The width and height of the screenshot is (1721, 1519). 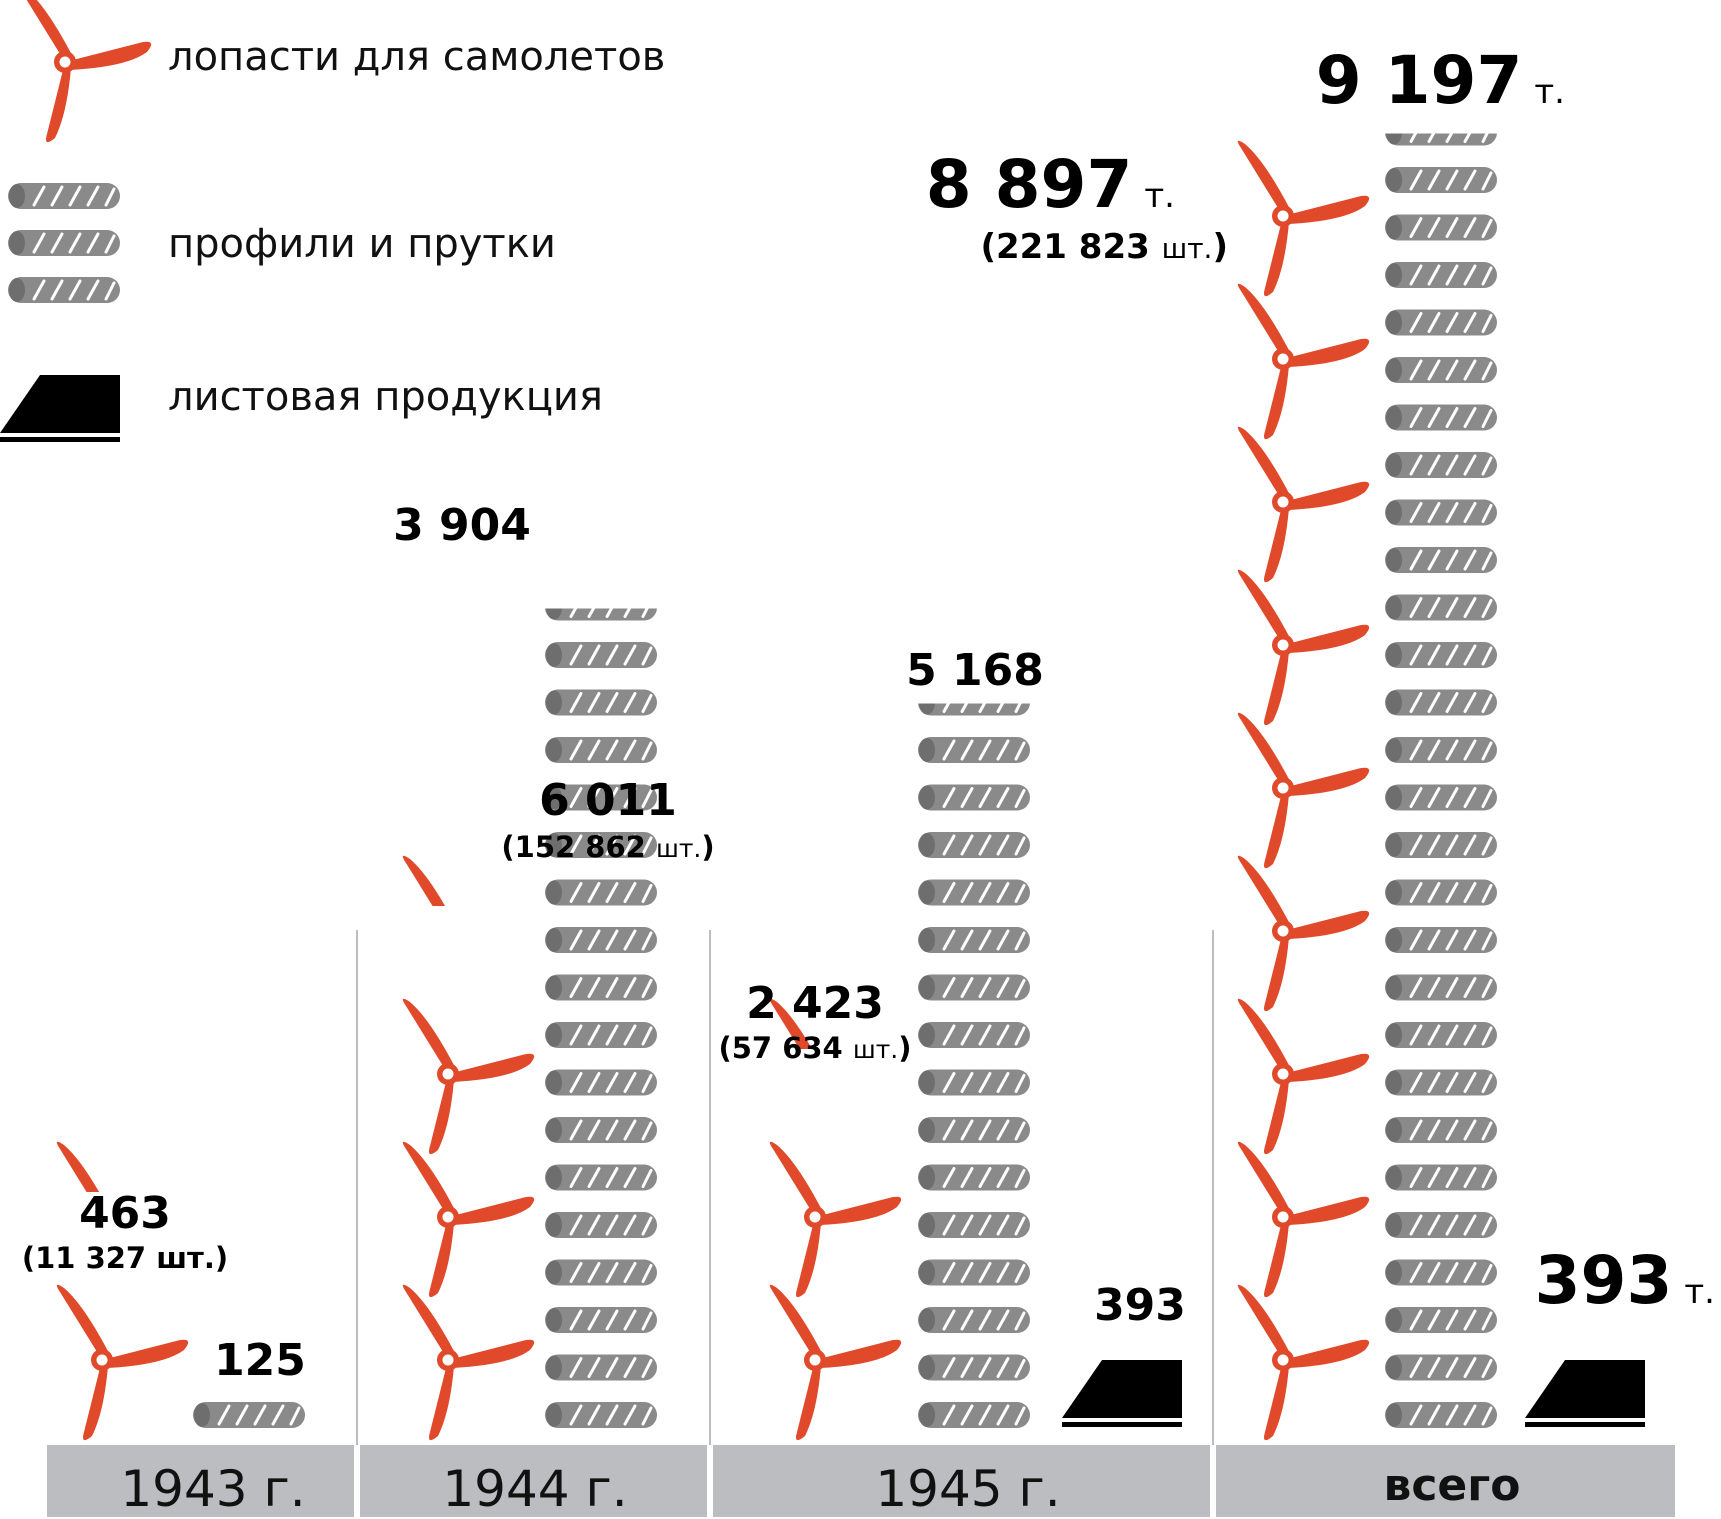 I want to click on propeller-mark-partial, so click(x=468, y=933).